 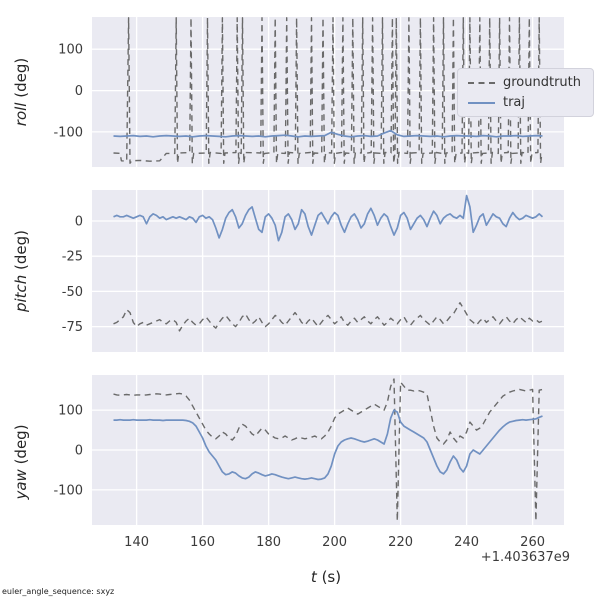 I want to click on x-axis-label-row: +1.403637e9 t (s), so click(x=330, y=569).